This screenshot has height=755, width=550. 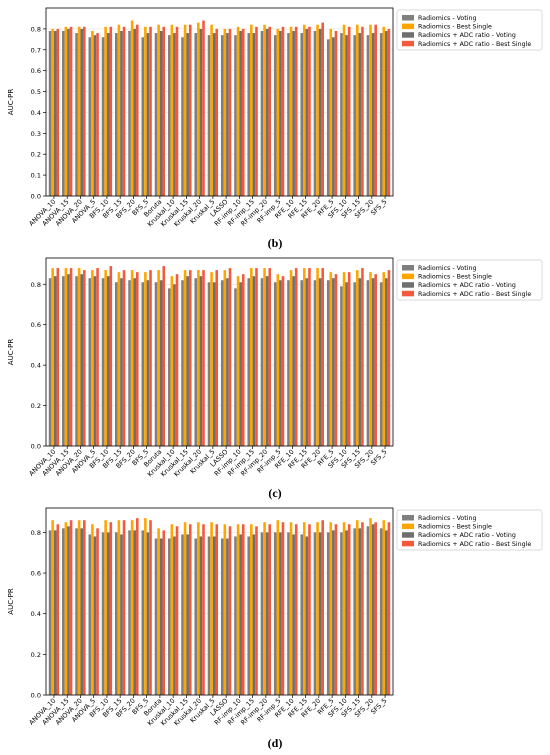 What do you see at coordinates (455, 277) in the screenshot?
I see `legend-label: Radiomics - Best Single` at bounding box center [455, 277].